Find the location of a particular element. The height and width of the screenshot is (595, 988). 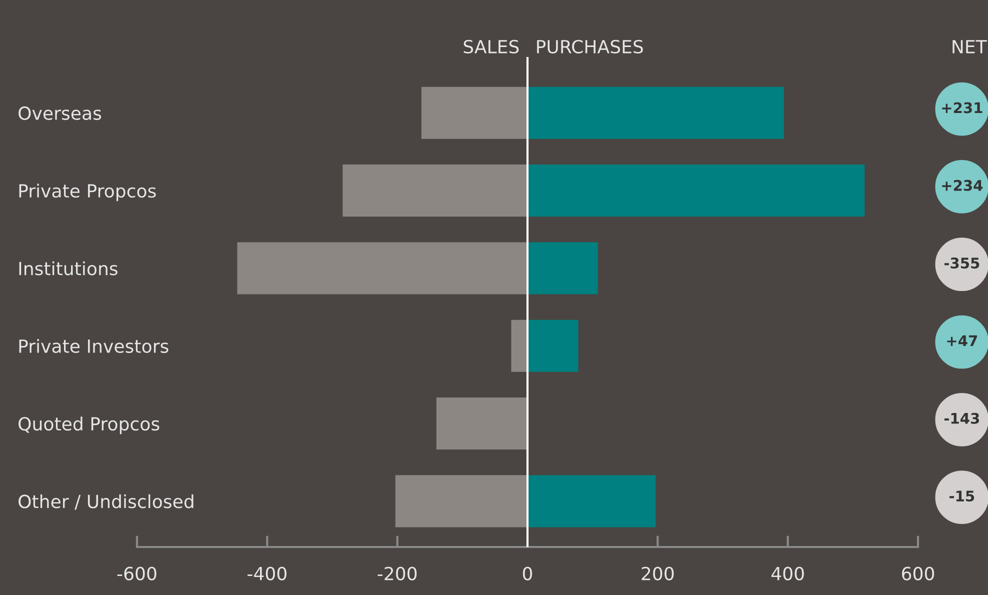

y-tick-label: Private Propcos is located at coordinates (87, 193).